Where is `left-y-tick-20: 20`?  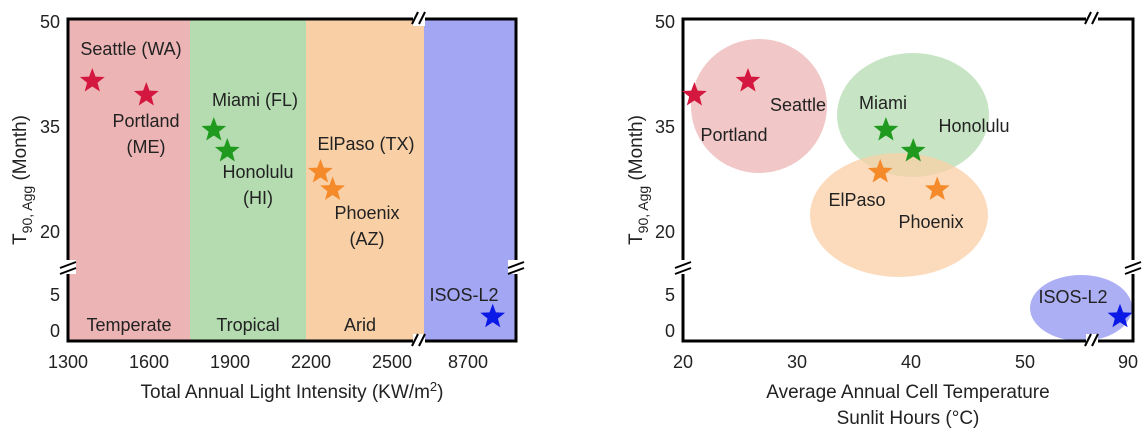 left-y-tick-20: 20 is located at coordinates (50, 232).